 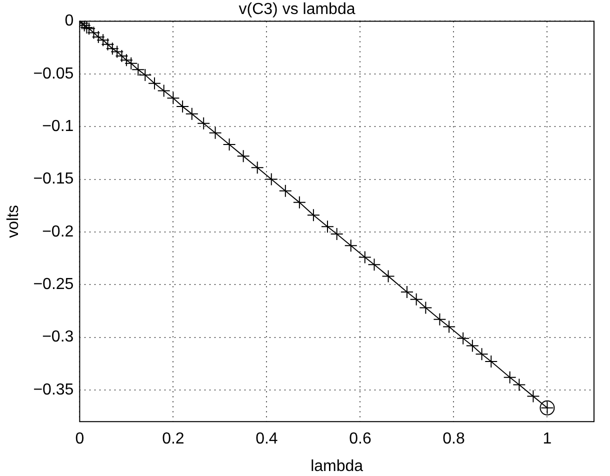 I want to click on y-tick-label: −0.35, so click(x=53, y=389).